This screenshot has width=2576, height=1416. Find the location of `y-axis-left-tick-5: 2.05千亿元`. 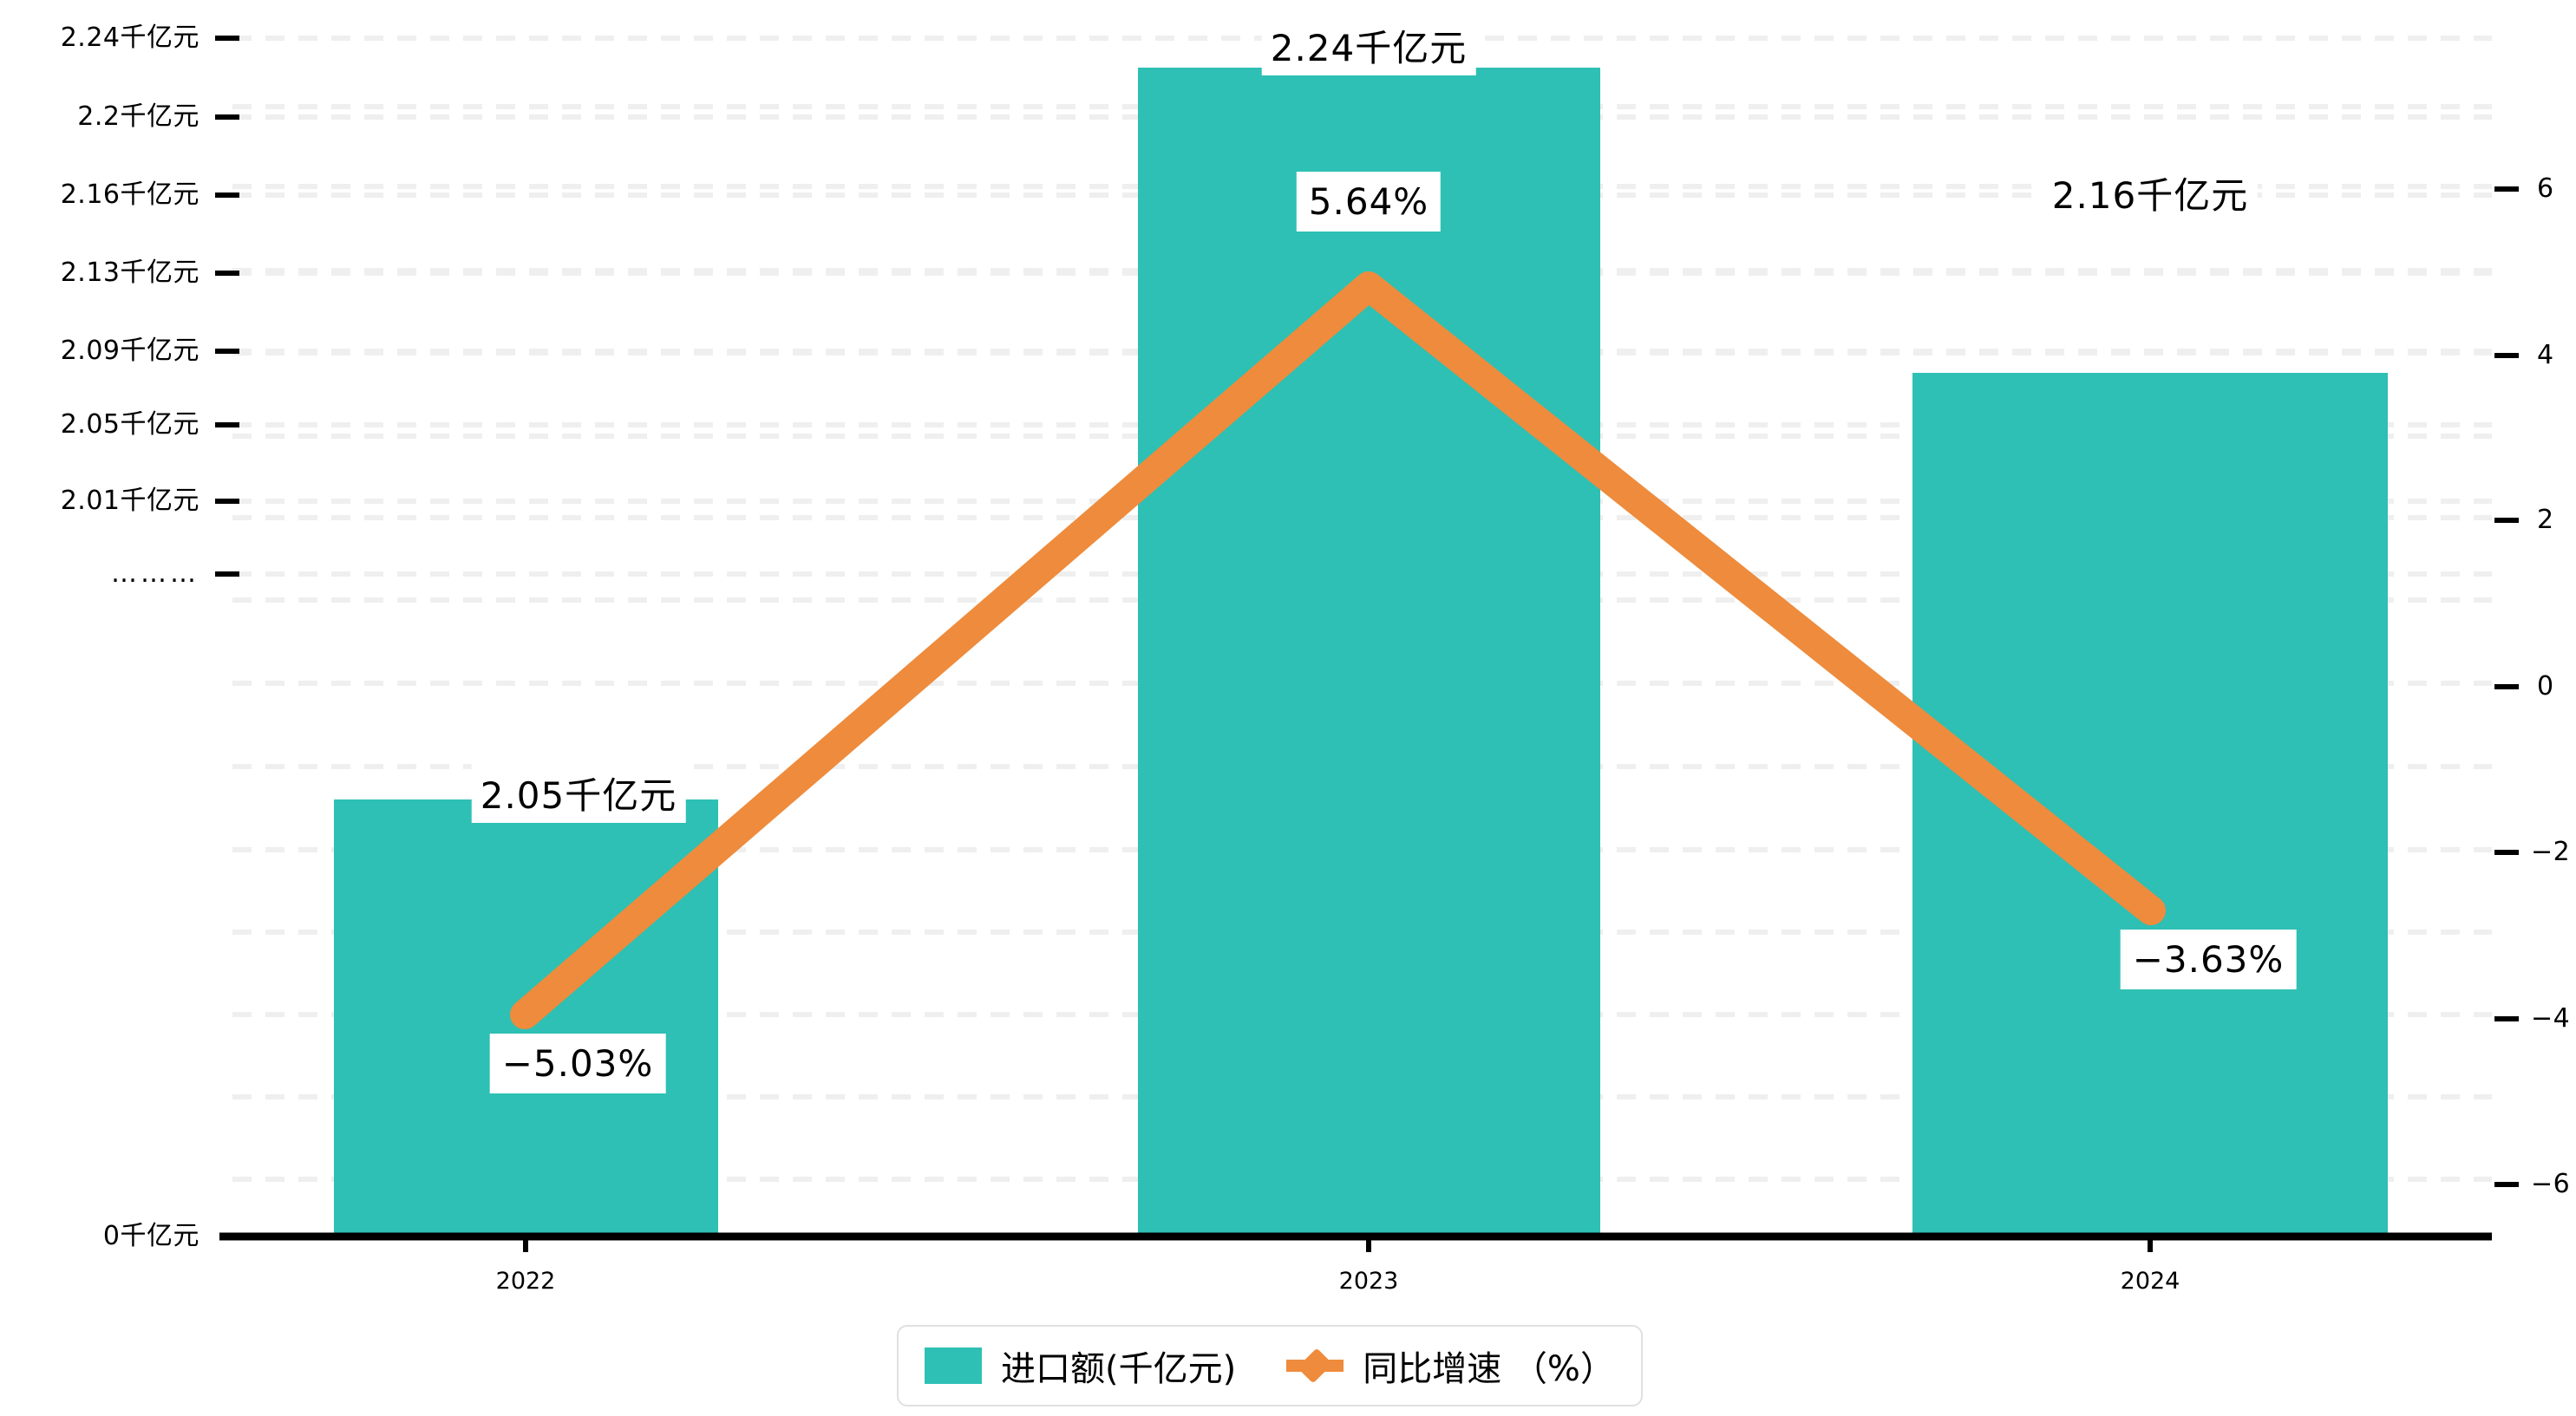

y-axis-left-tick-5: 2.05千亿元 is located at coordinates (129, 425).